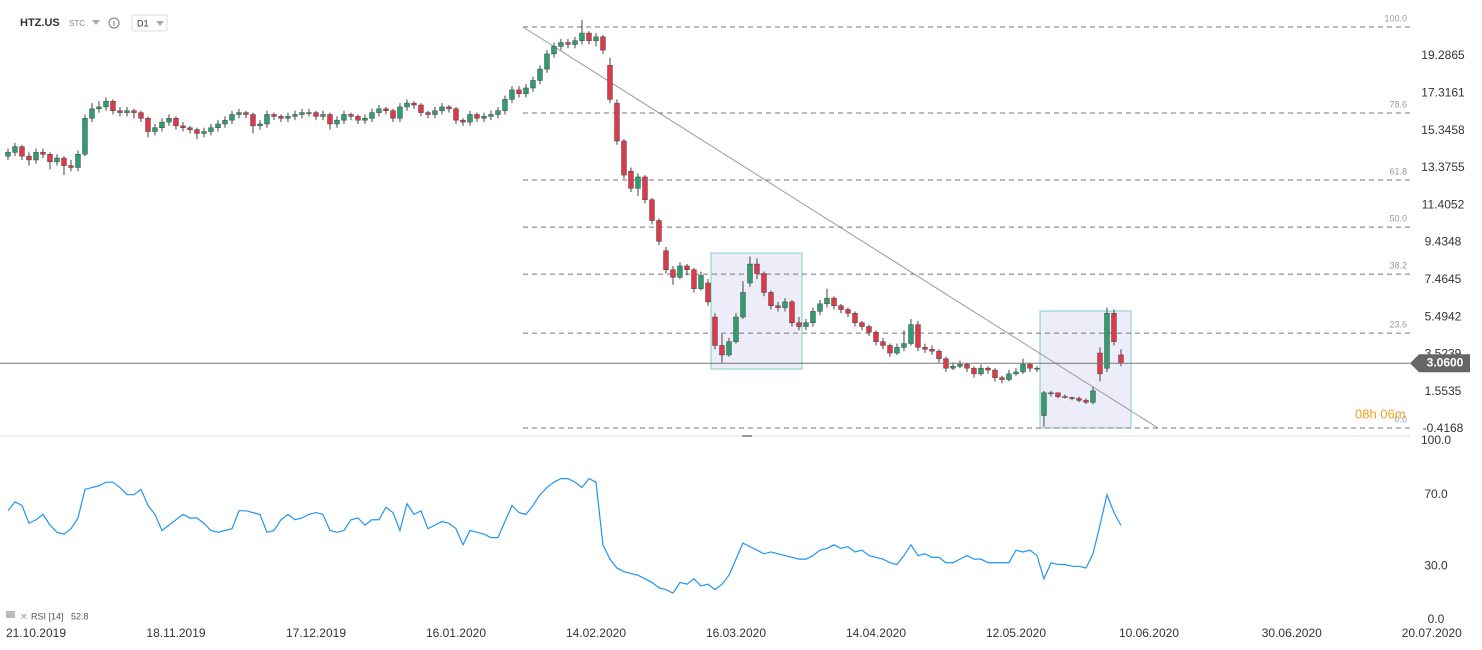 The image size is (1482, 650). What do you see at coordinates (1085, 369) in the screenshot?
I see `highlight-box` at bounding box center [1085, 369].